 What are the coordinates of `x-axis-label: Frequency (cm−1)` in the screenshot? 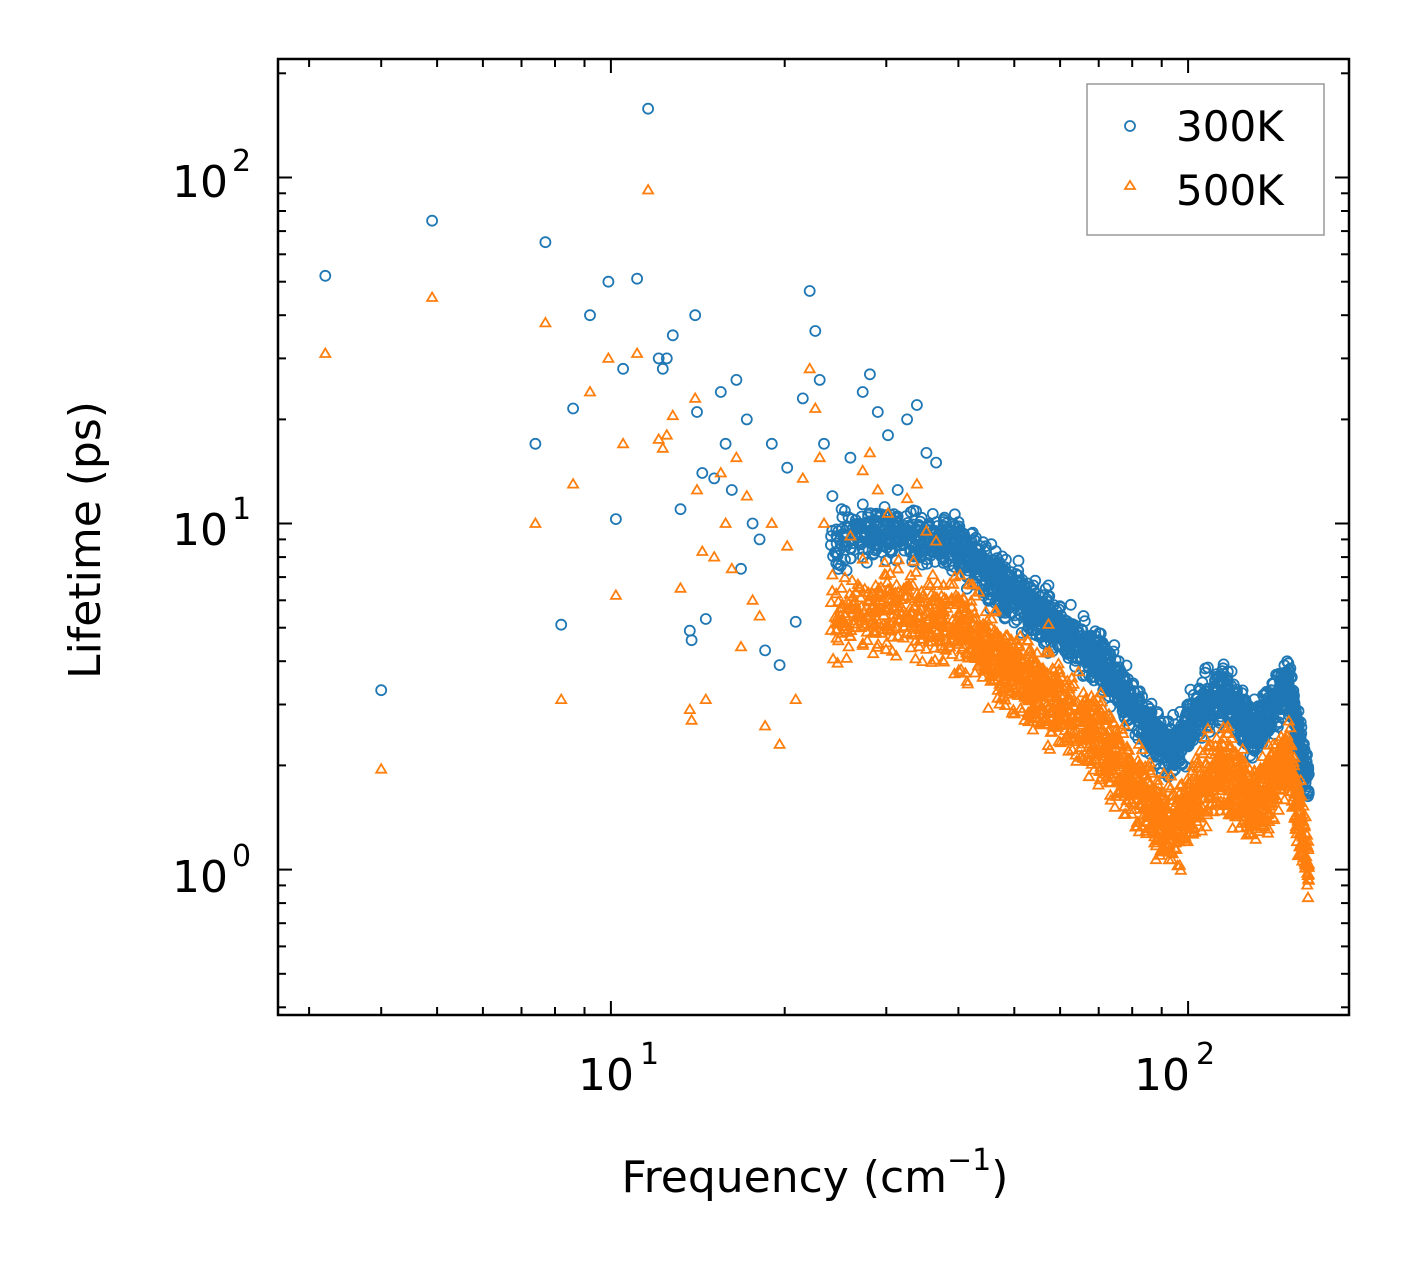 It's located at (815, 1173).